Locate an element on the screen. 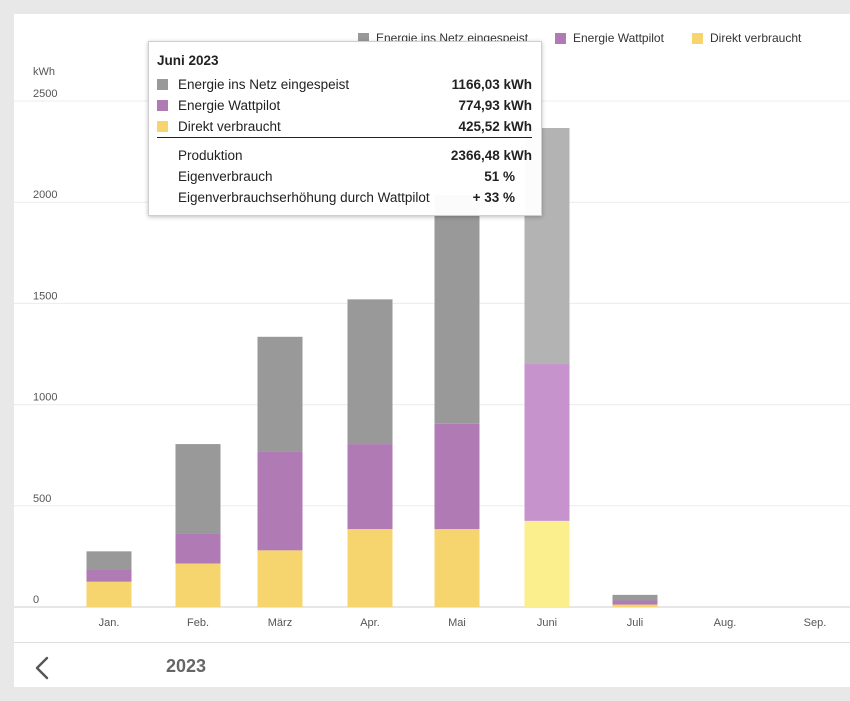 The image size is (850, 701). tooltip-summary-value: + 33 % is located at coordinates (493, 197).